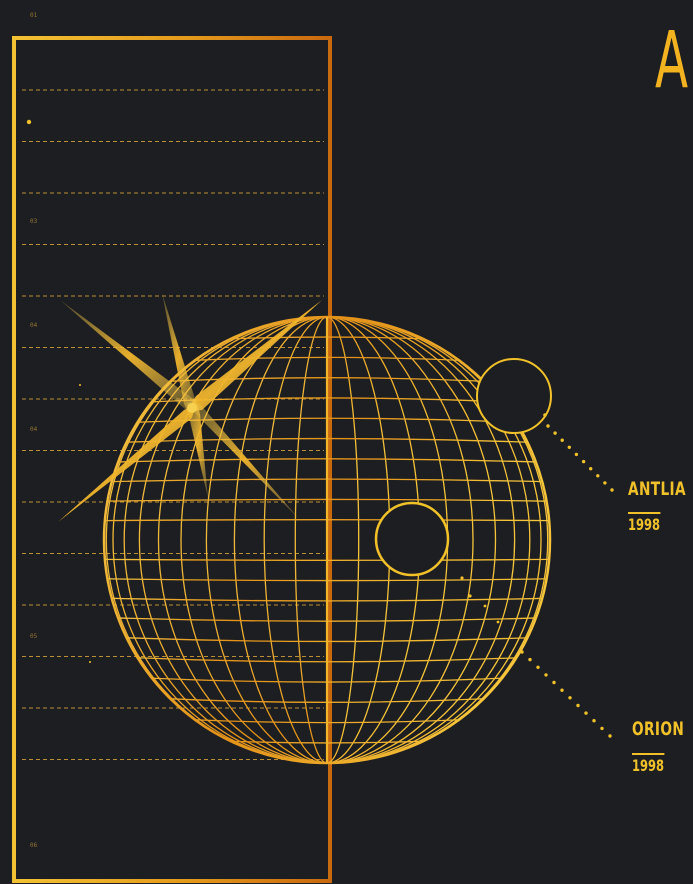  Describe the element at coordinates (658, 729) in the screenshot. I see `callout-orion-name: ORION` at that location.